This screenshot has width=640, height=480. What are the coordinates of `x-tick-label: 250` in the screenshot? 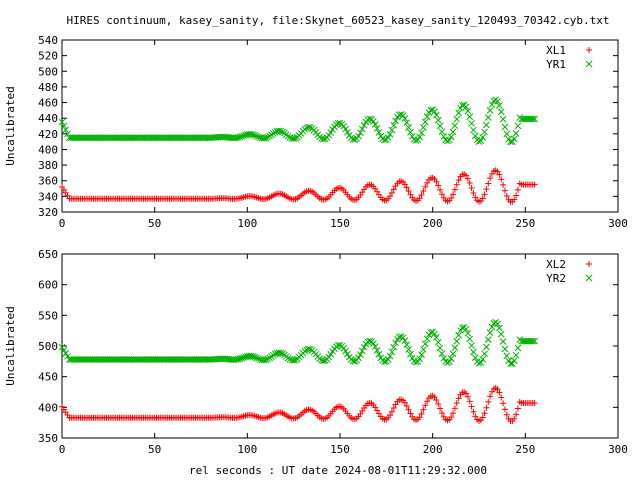 It's located at (525, 449).